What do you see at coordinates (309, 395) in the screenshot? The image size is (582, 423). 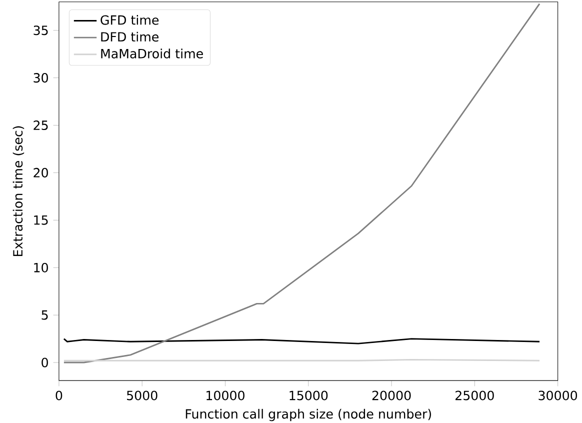 I see `x-tick-label: 15000` at bounding box center [309, 395].